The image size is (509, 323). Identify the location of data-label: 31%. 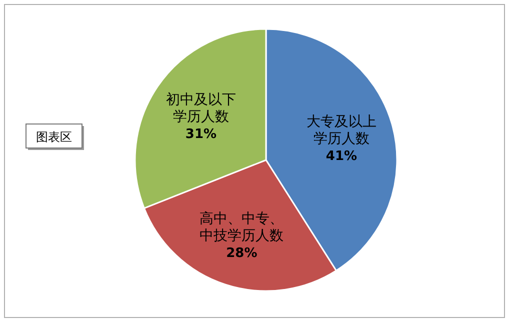
(201, 134).